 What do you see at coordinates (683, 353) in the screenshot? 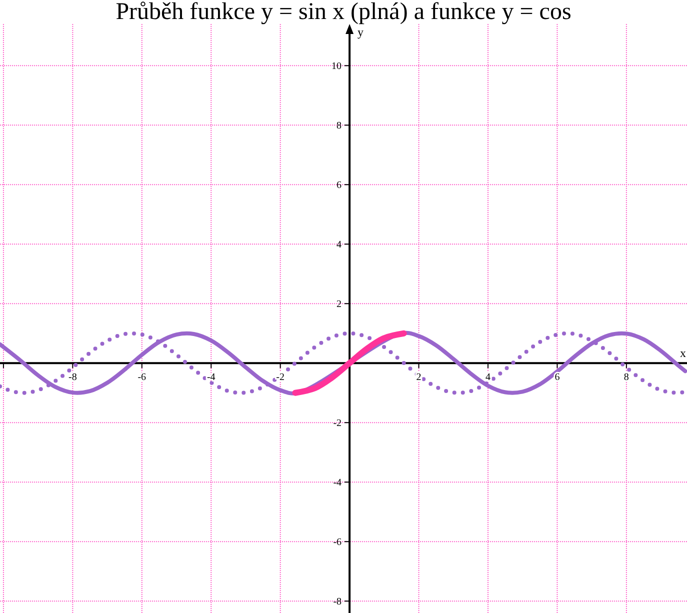
I see `x-axis-title: x` at bounding box center [683, 353].